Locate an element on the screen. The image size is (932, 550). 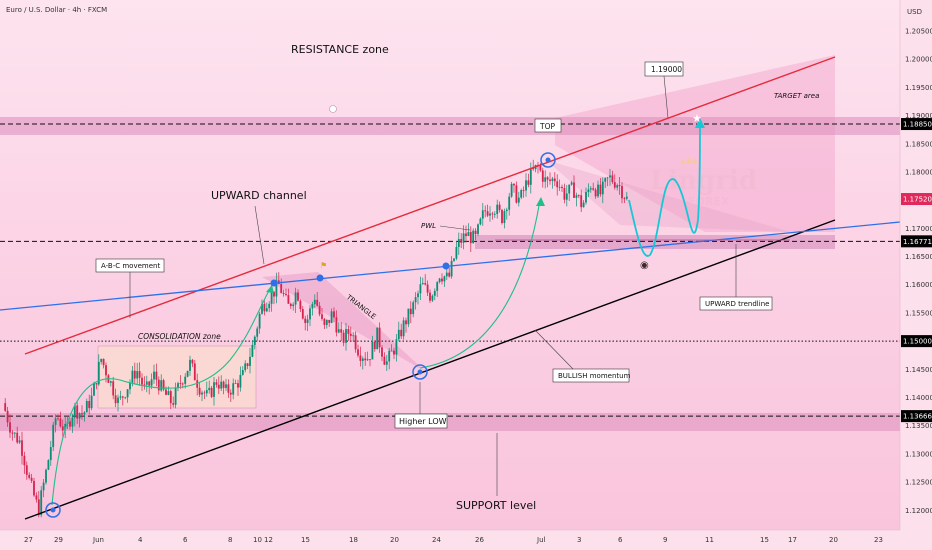
price-tick-label: 1.19000 is located at coordinates (918, 116).